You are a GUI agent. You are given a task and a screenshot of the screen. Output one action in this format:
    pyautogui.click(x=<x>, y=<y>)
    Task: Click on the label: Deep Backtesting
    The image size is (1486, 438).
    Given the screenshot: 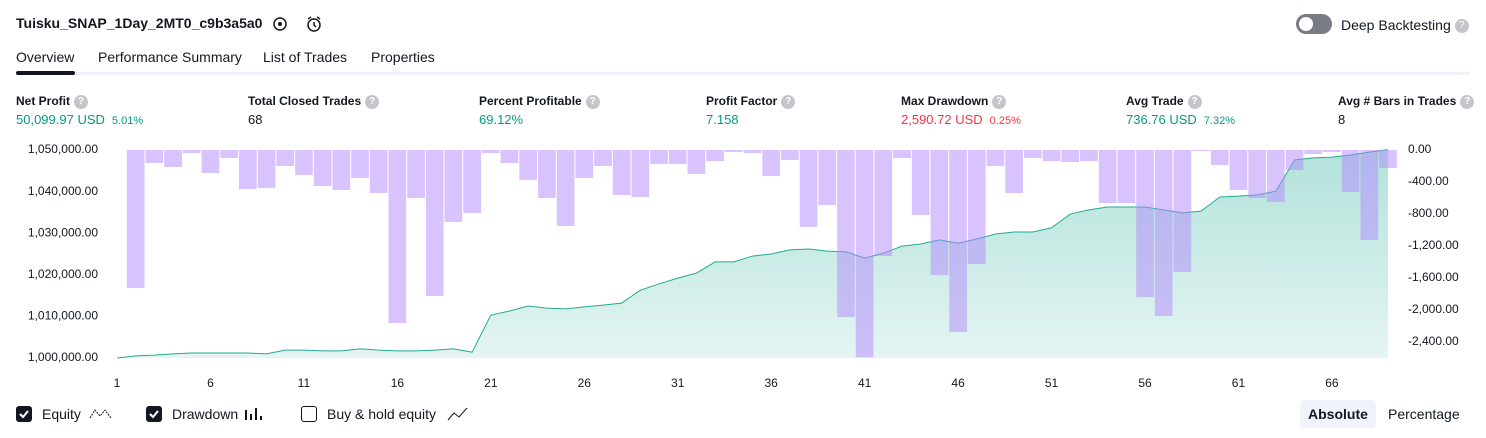 What is the action you would take?
    pyautogui.click(x=1396, y=25)
    